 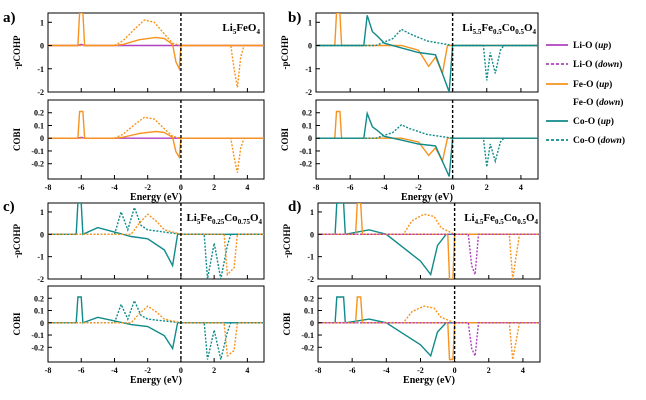 I want to click on legend-item: Co-O (down), so click(x=585, y=140).